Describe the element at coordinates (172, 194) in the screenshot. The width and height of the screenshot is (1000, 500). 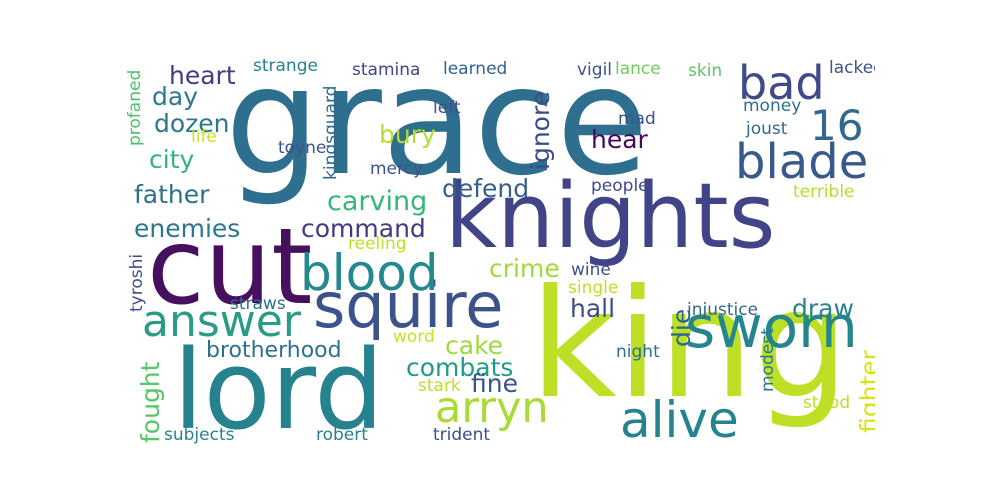
I see `word-father: father` at that location.